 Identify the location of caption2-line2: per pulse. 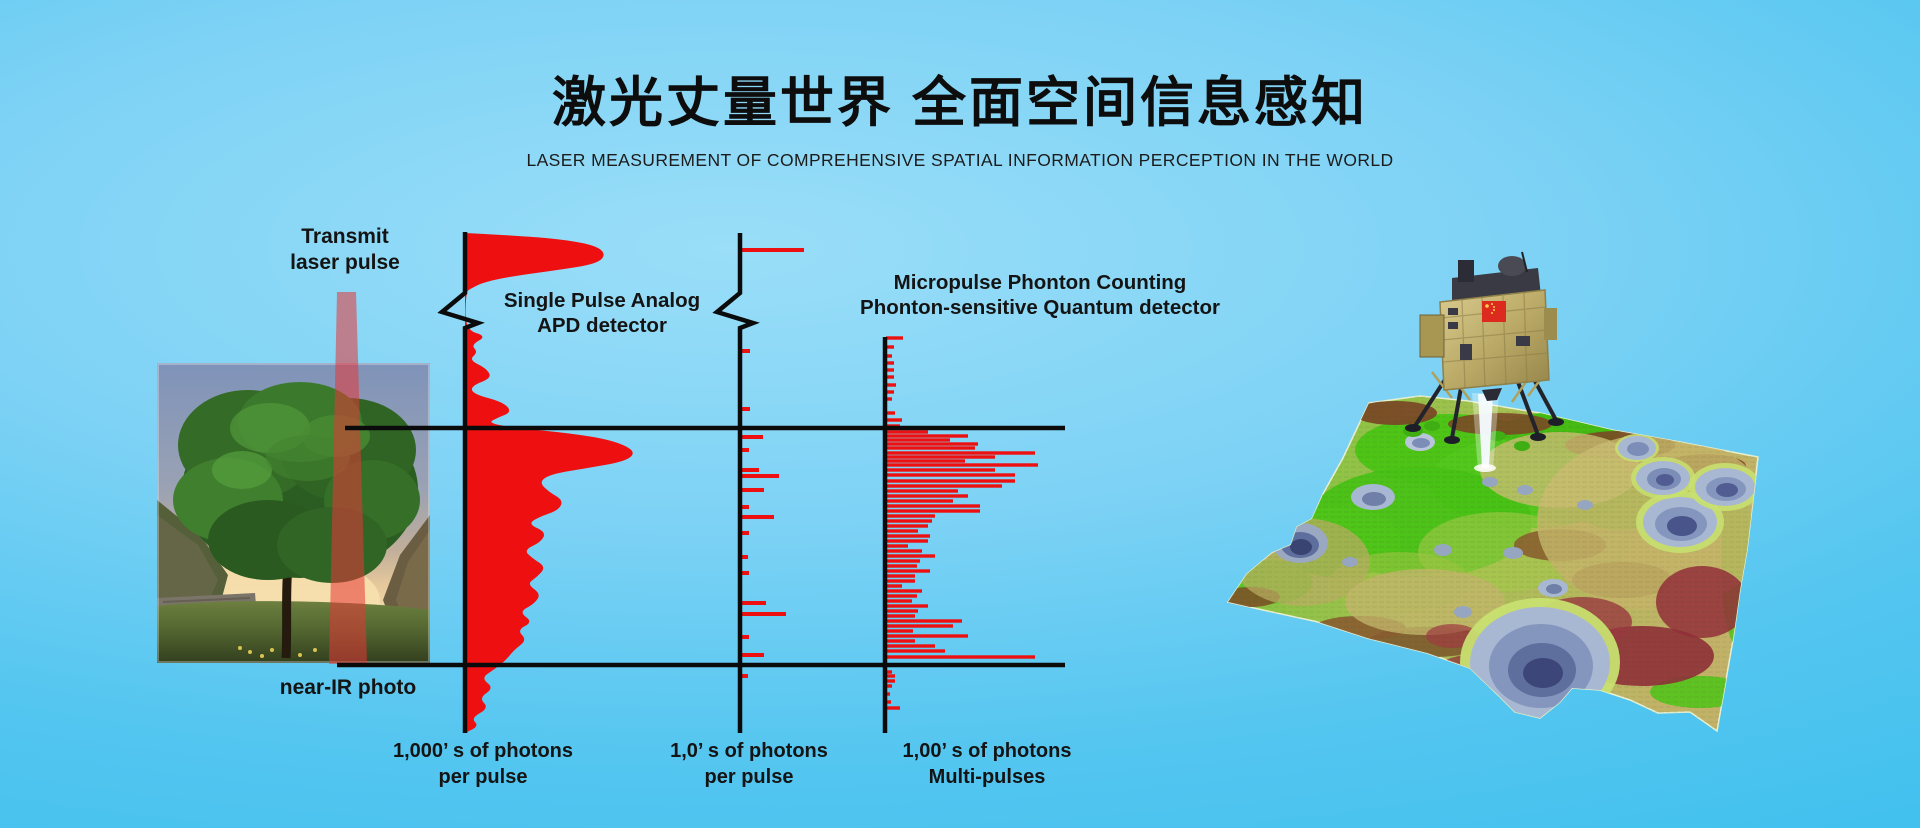
(749, 777).